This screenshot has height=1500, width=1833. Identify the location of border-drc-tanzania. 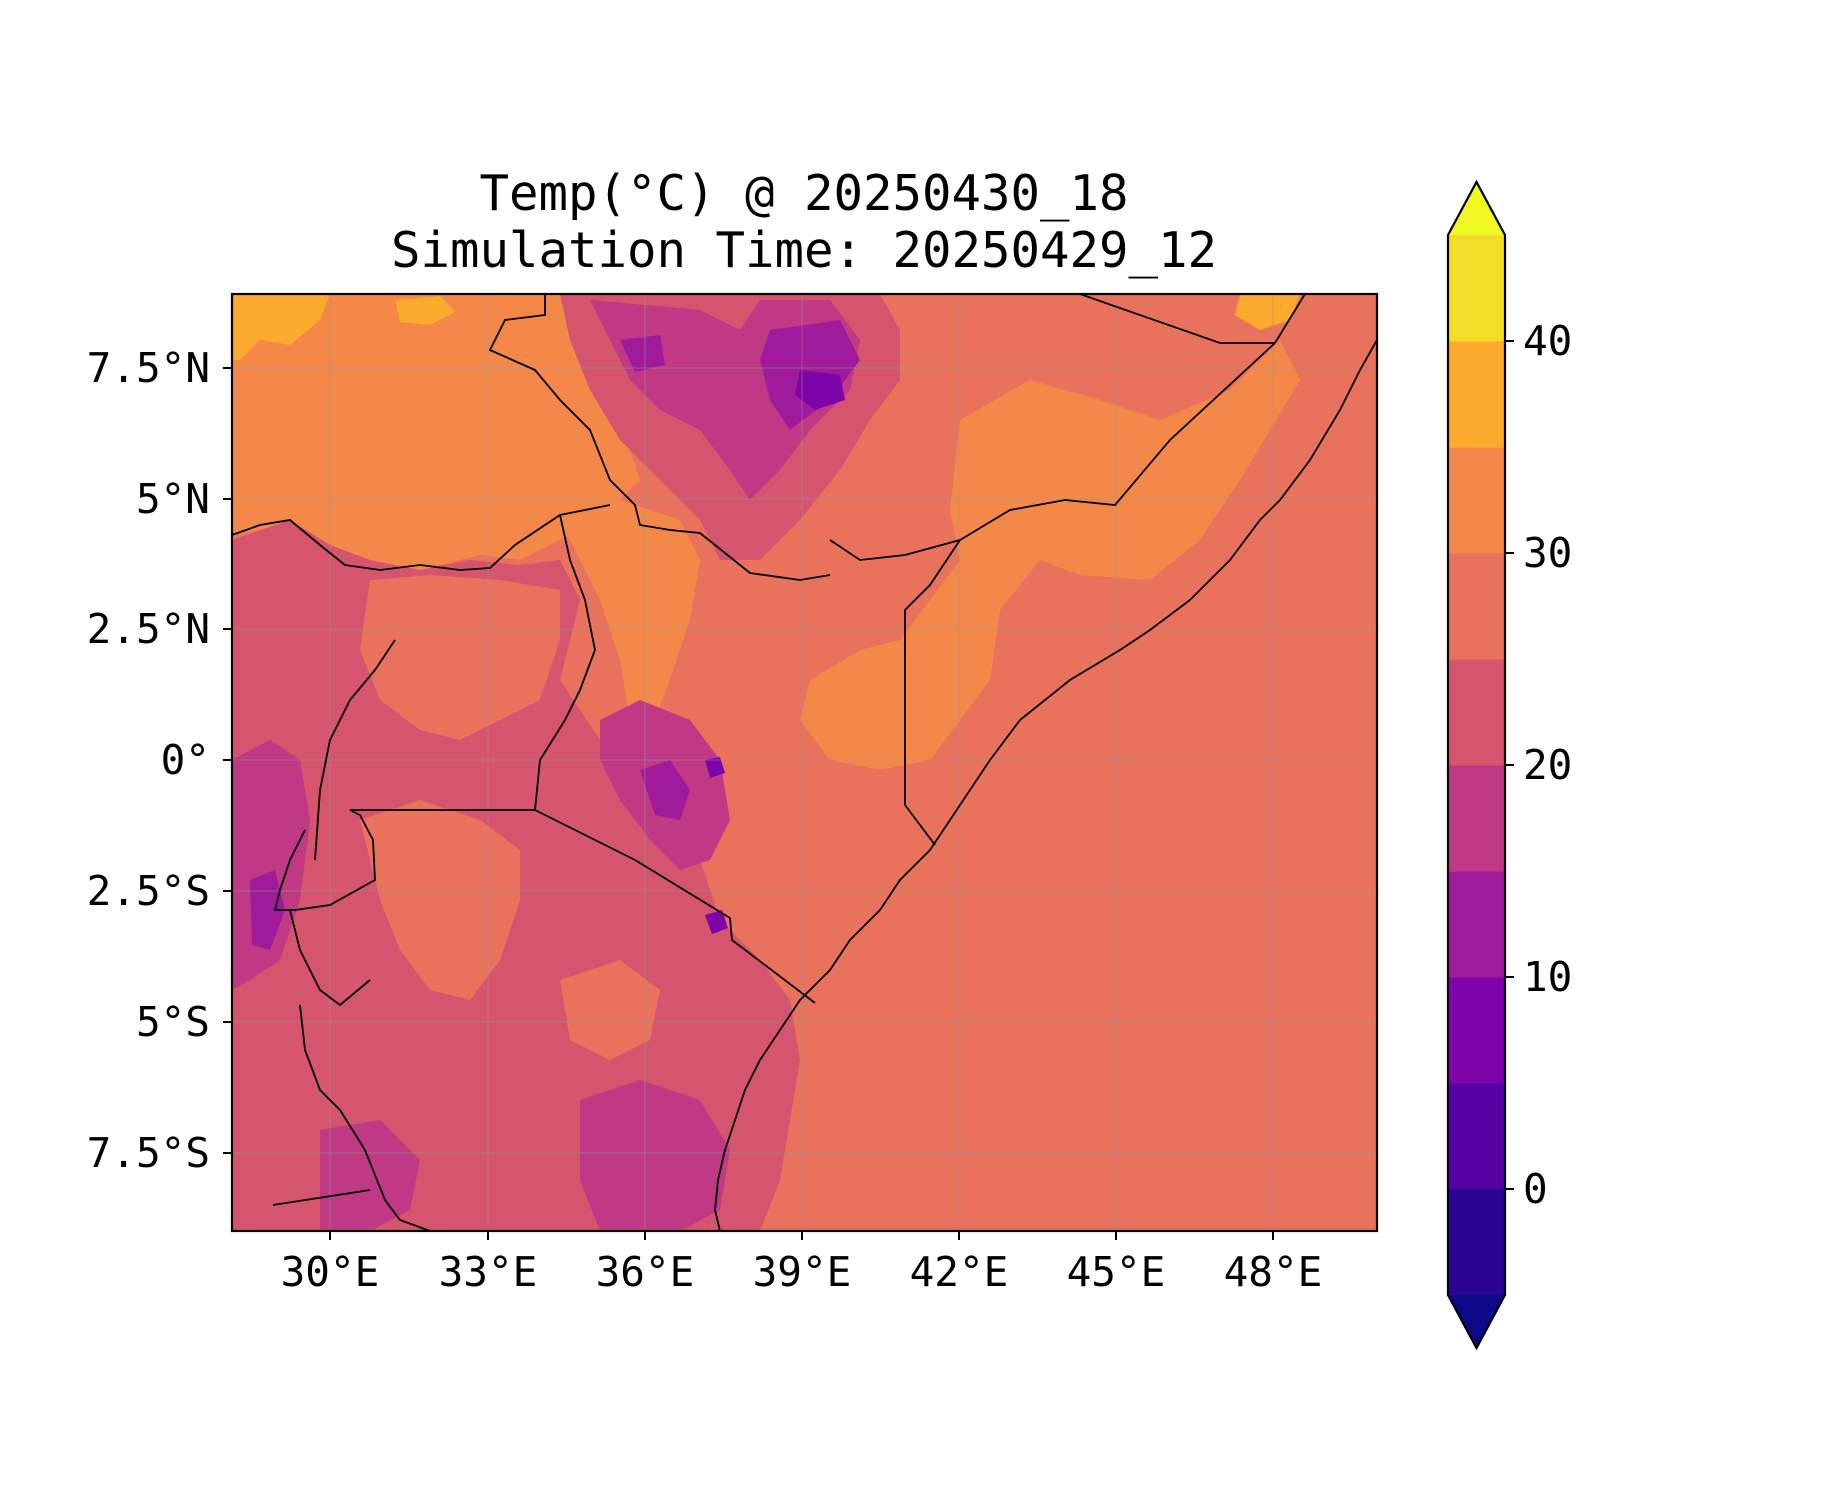
(351, 1117).